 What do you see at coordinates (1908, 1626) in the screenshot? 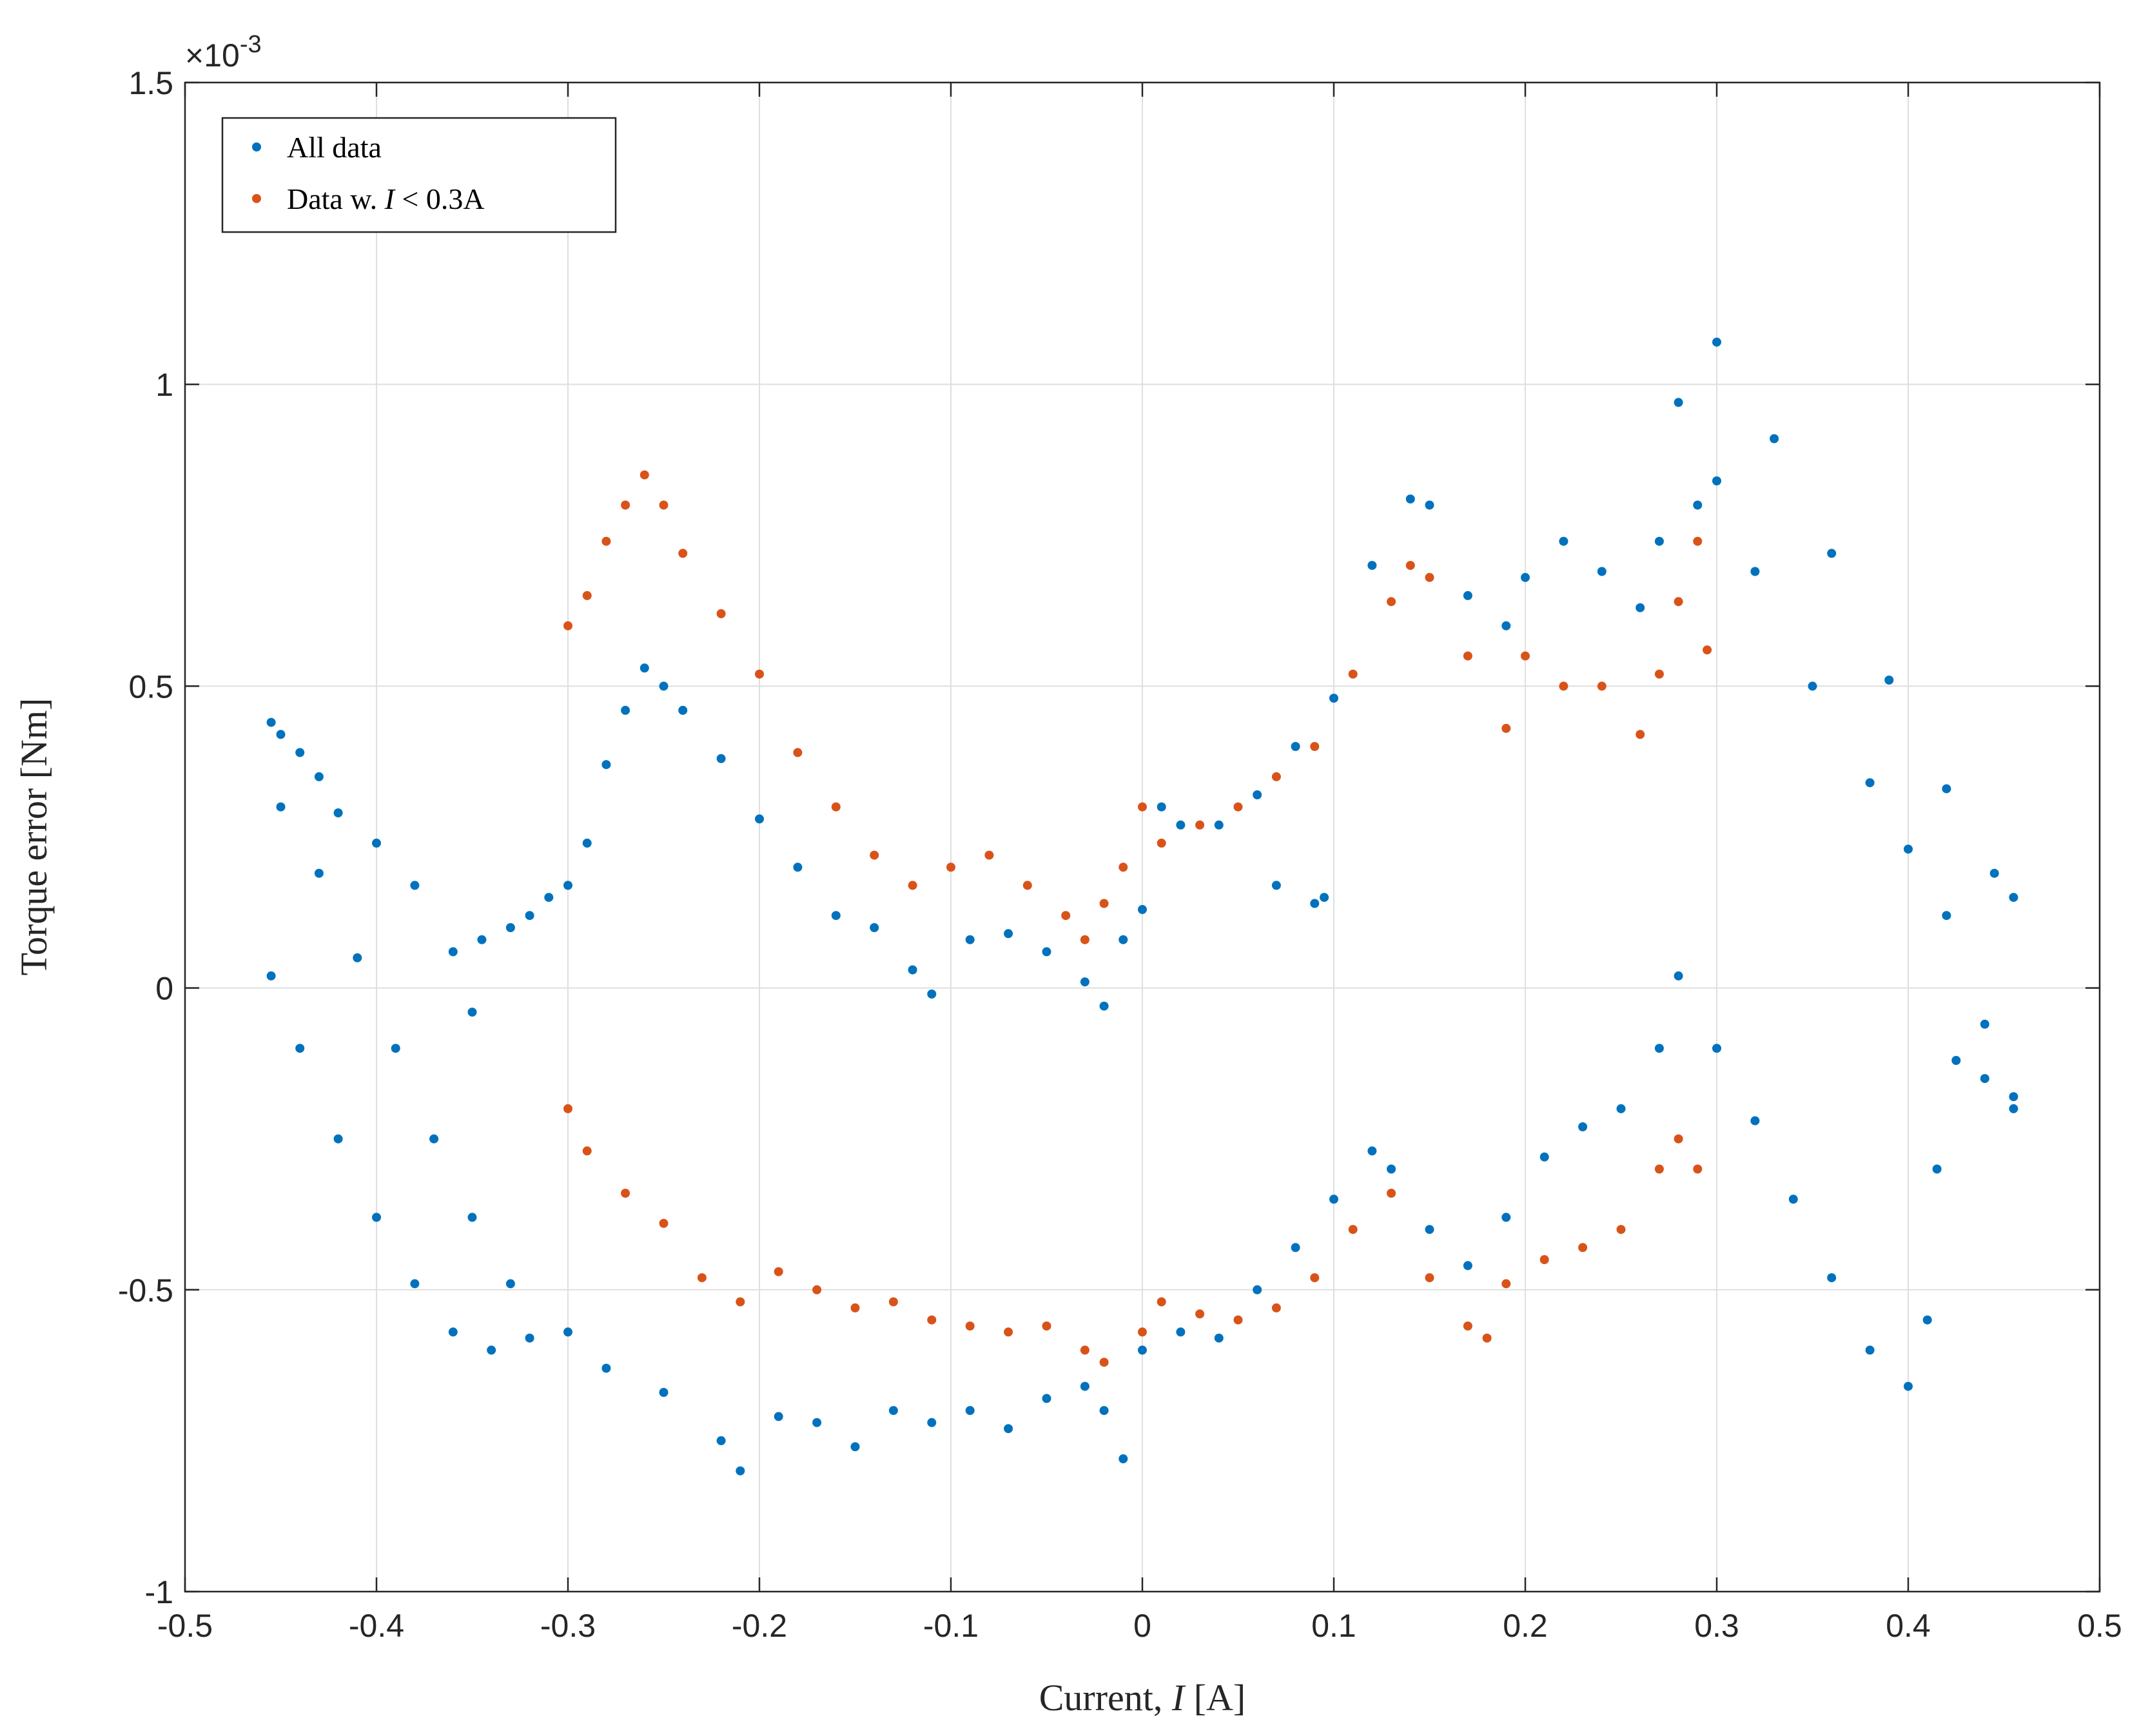
I see `x-tick-label: 0.4` at bounding box center [1908, 1626].